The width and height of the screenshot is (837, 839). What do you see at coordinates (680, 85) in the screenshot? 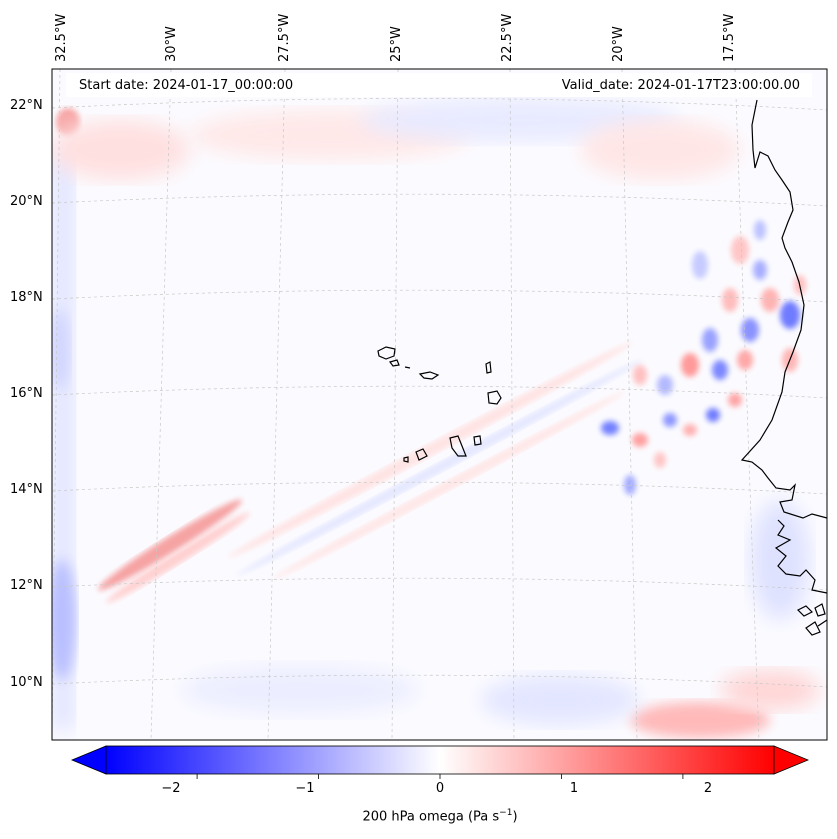
I see `valid-date-label: Valid_date: 2024-01-17T23:00:00.00` at bounding box center [680, 85].